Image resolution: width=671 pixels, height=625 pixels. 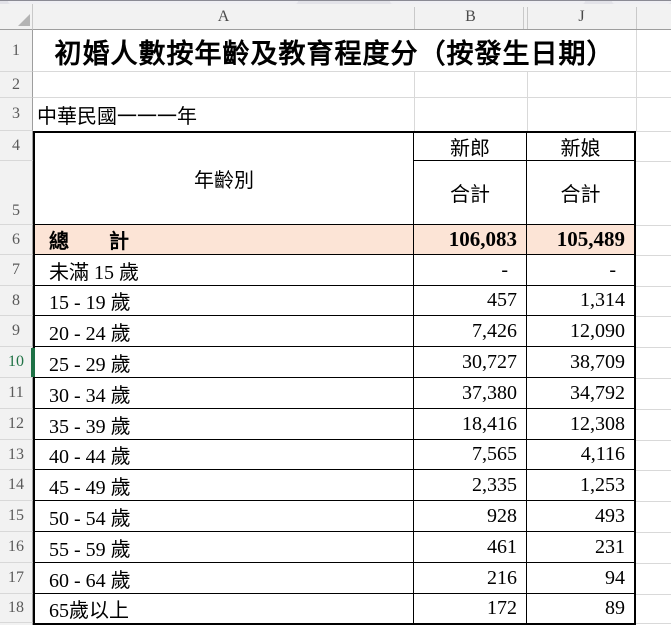 I want to click on row-header-3: 3, so click(x=16, y=114).